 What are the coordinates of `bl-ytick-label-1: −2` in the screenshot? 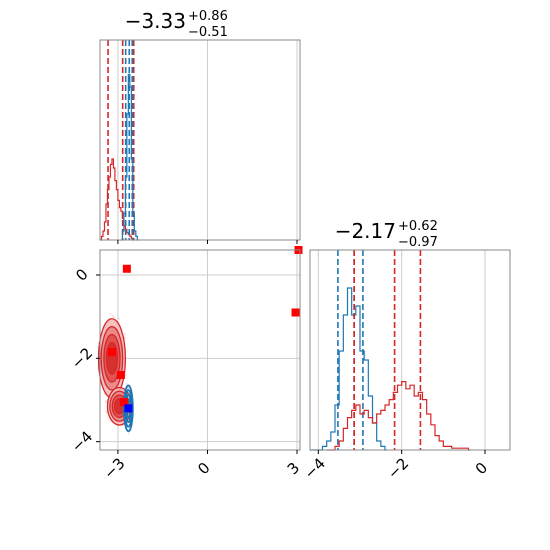 It's located at (82, 358).